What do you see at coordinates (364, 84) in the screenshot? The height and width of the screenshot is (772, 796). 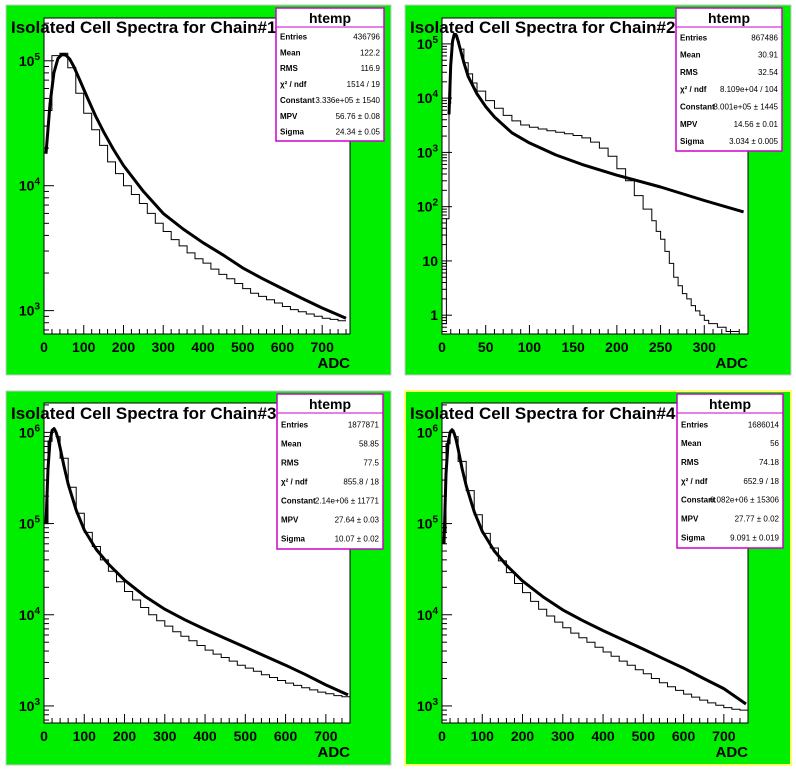 I see `stats-value: 1514 / 19` at bounding box center [364, 84].